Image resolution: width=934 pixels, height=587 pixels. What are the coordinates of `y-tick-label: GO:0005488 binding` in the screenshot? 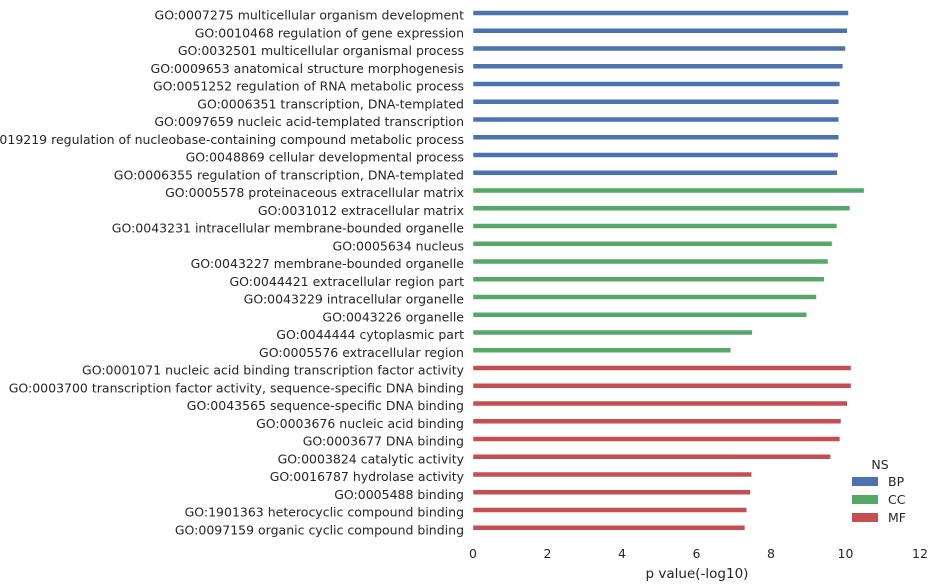 It's located at (399, 494).